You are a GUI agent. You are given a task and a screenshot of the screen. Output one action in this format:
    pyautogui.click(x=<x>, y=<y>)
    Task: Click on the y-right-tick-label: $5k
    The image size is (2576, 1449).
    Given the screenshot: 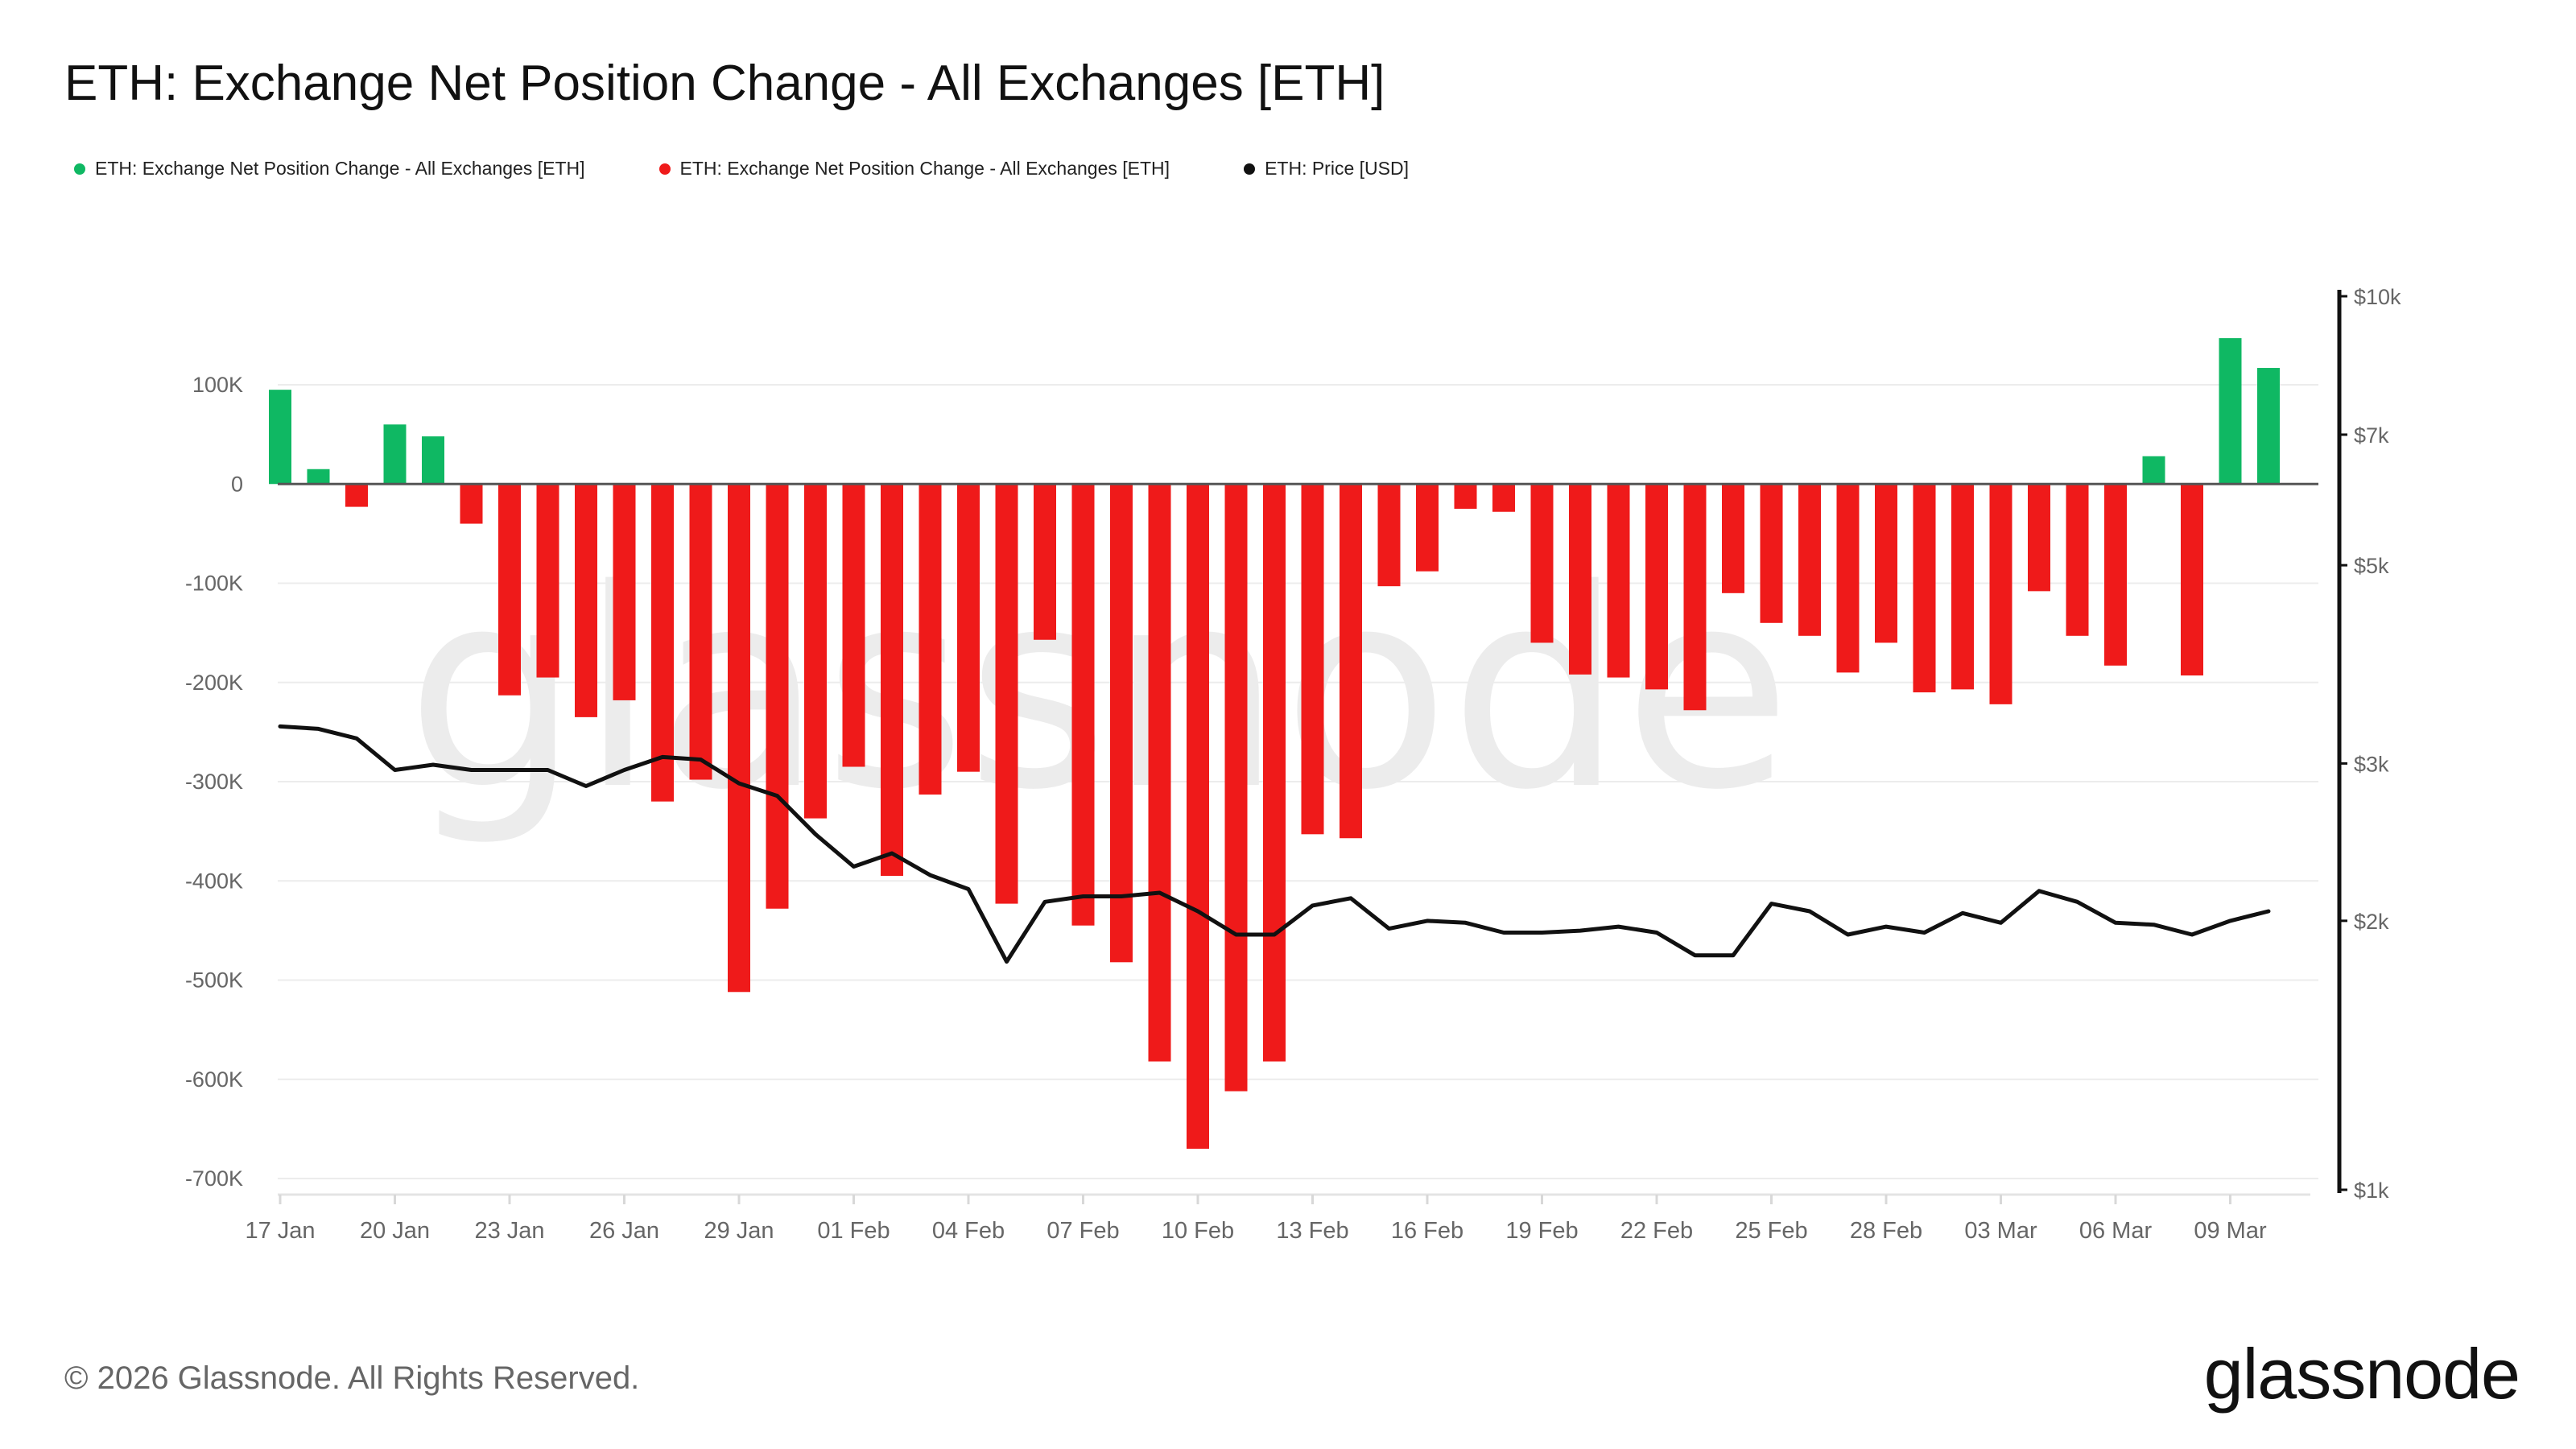 What is the action you would take?
    pyautogui.click(x=2371, y=566)
    